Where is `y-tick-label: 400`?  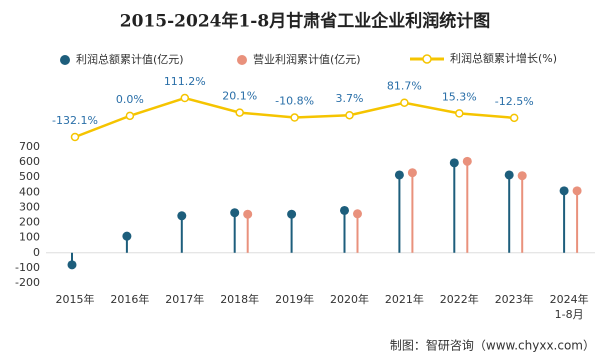 y-tick-label: 400 is located at coordinates (29, 191).